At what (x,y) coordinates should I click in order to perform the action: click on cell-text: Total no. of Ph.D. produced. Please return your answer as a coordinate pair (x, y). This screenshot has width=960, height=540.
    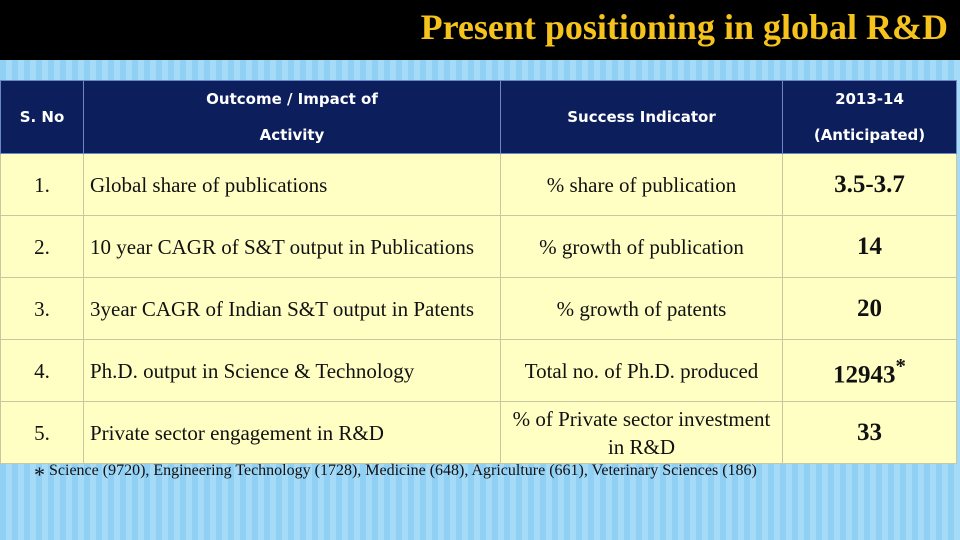
    Looking at the image, I should click on (641, 370).